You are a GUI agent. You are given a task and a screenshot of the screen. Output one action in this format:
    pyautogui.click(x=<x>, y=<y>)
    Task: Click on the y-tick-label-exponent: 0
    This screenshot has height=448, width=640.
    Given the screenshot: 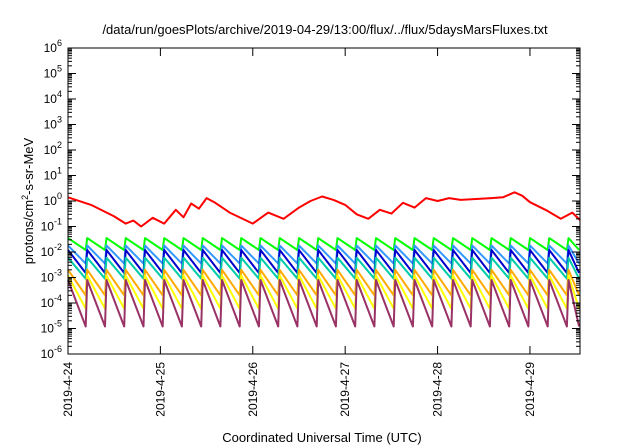 What is the action you would take?
    pyautogui.click(x=59, y=196)
    